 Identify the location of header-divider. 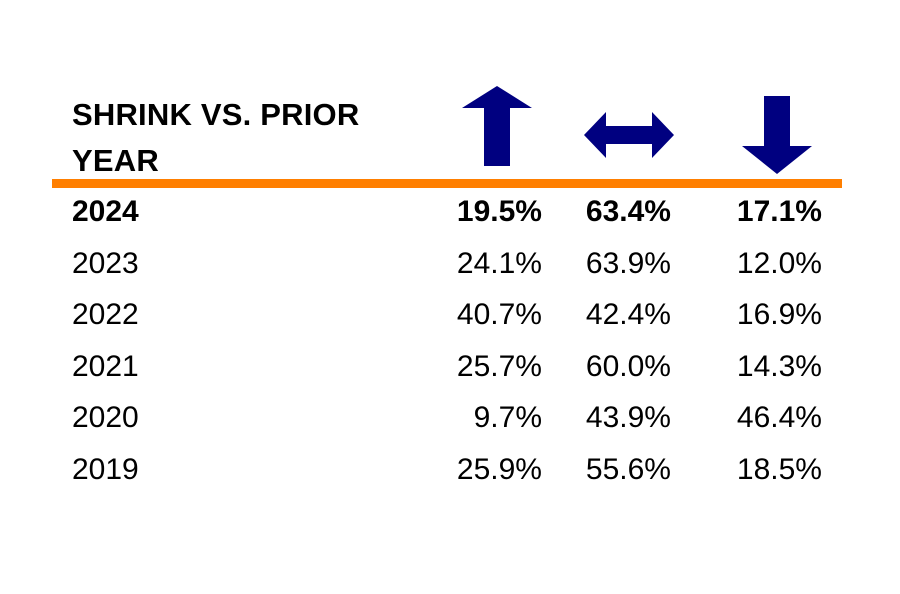
(447, 183).